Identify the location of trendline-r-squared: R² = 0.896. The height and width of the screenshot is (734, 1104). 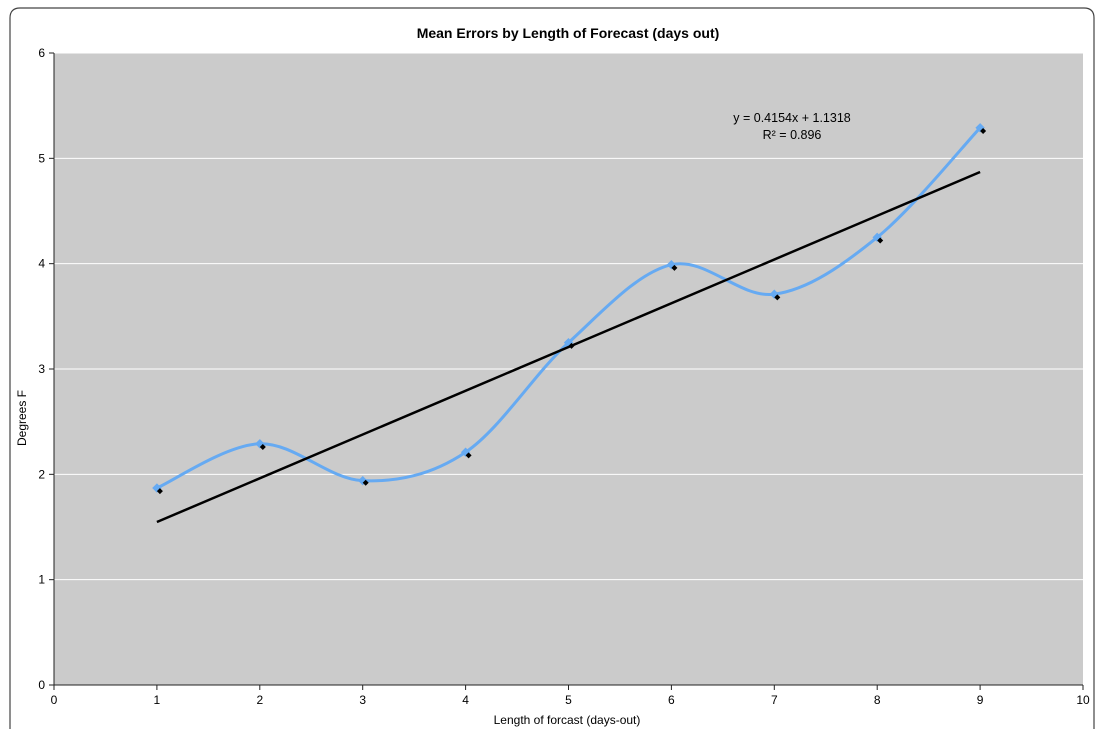
(792, 135).